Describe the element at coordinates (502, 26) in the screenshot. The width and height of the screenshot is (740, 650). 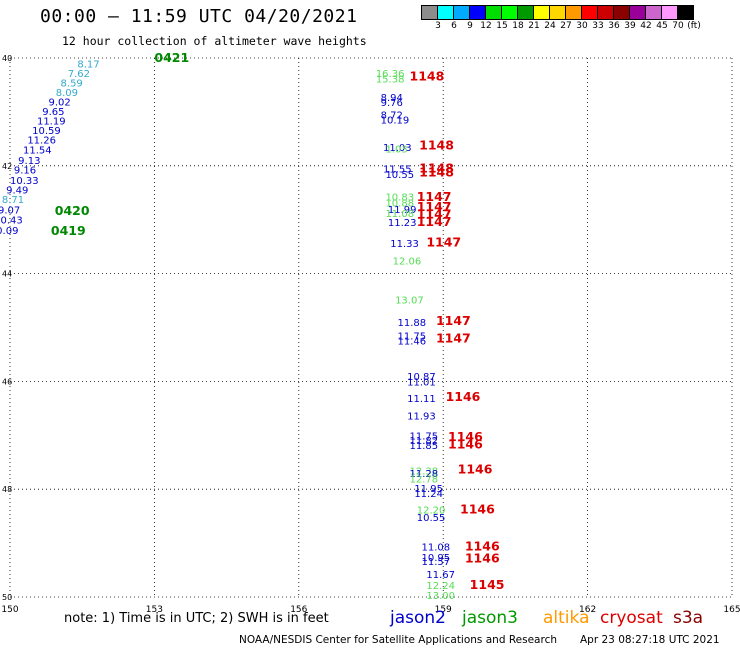
I see `color-scale-label: 15` at that location.